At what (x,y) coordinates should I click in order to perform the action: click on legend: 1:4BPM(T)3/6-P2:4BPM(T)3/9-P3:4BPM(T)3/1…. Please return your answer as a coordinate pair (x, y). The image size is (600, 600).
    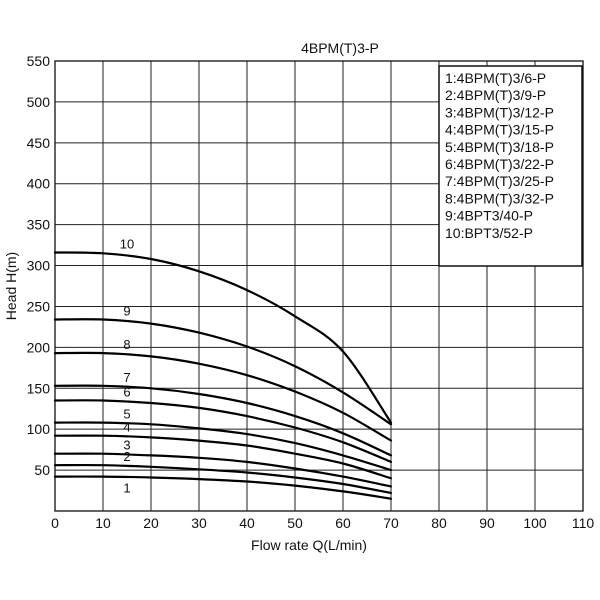
    Looking at the image, I should click on (510, 166).